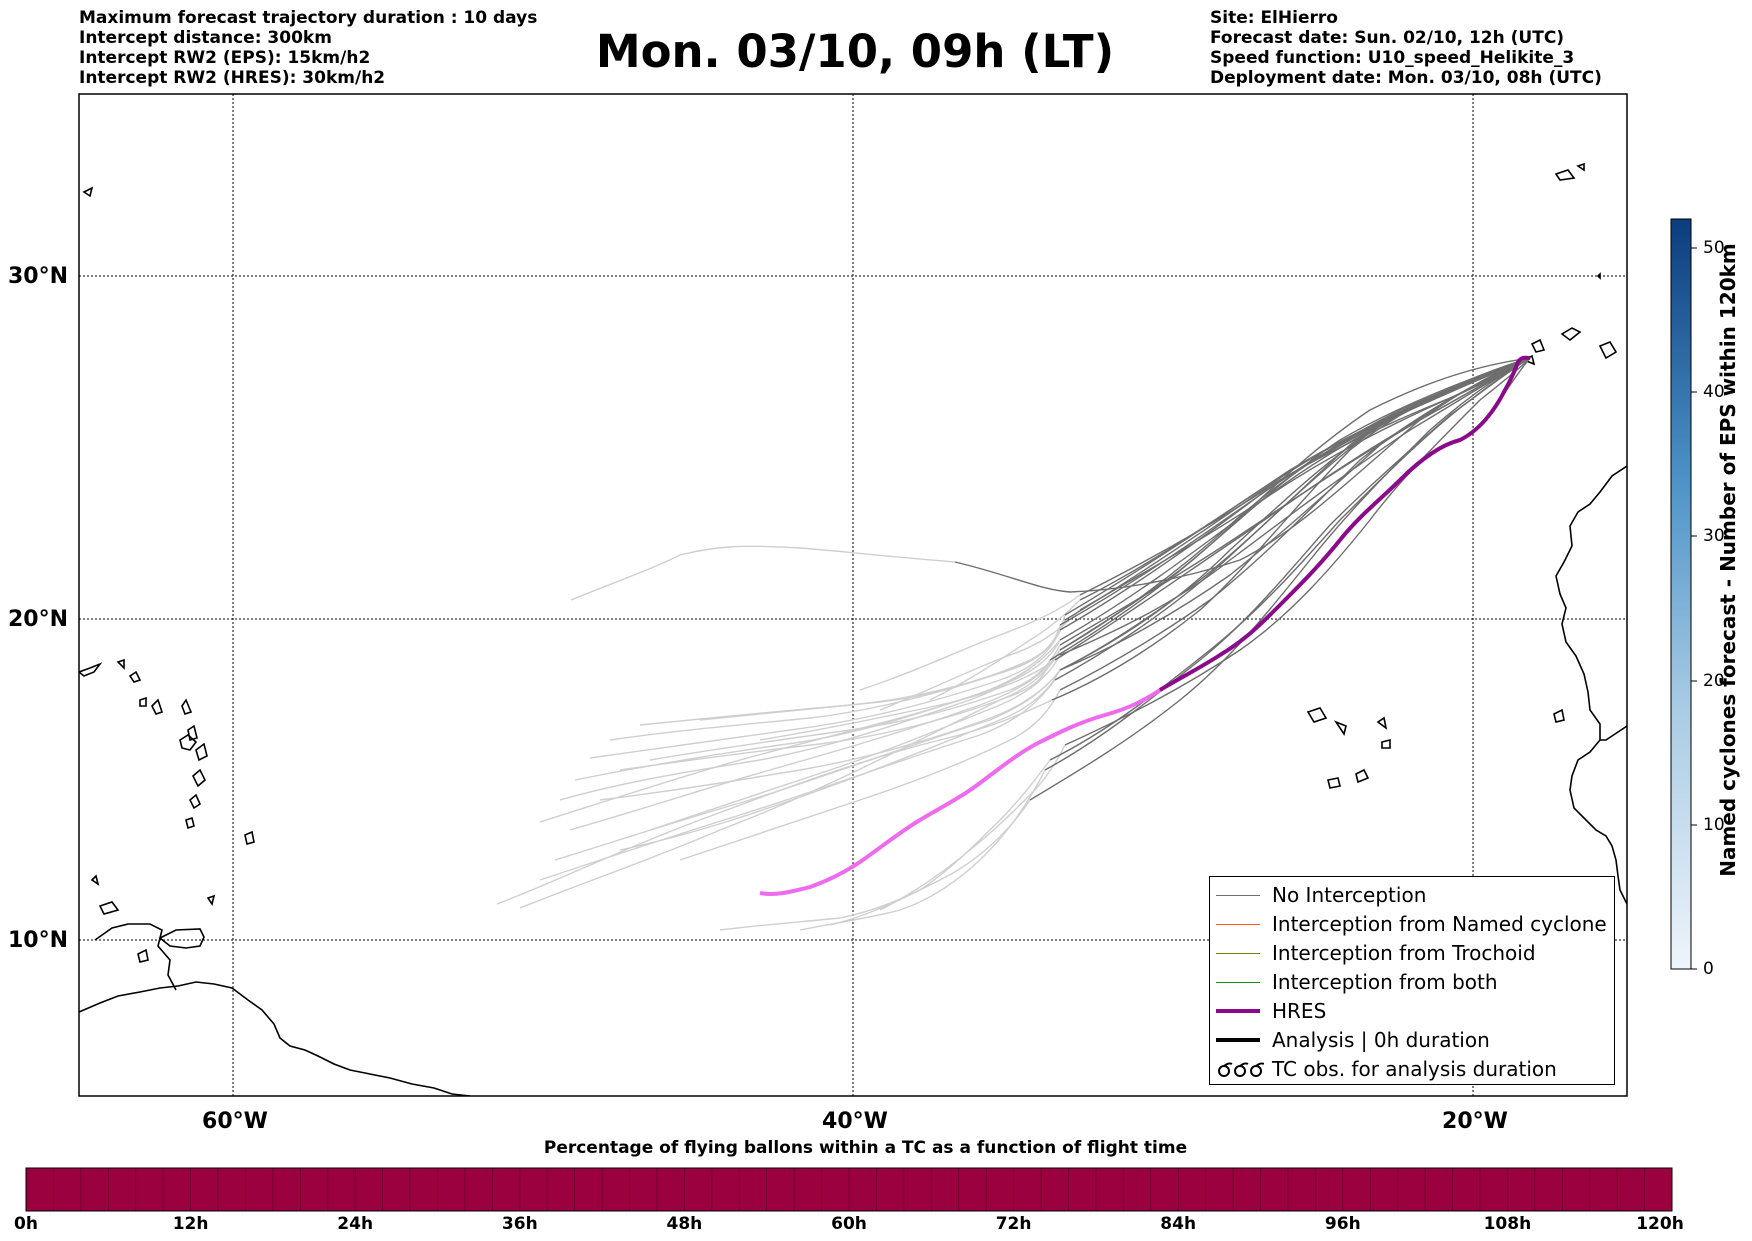 Image resolution: width=1752 pixels, height=1241 pixels. I want to click on tc-symbol-icon, so click(1241, 1069).